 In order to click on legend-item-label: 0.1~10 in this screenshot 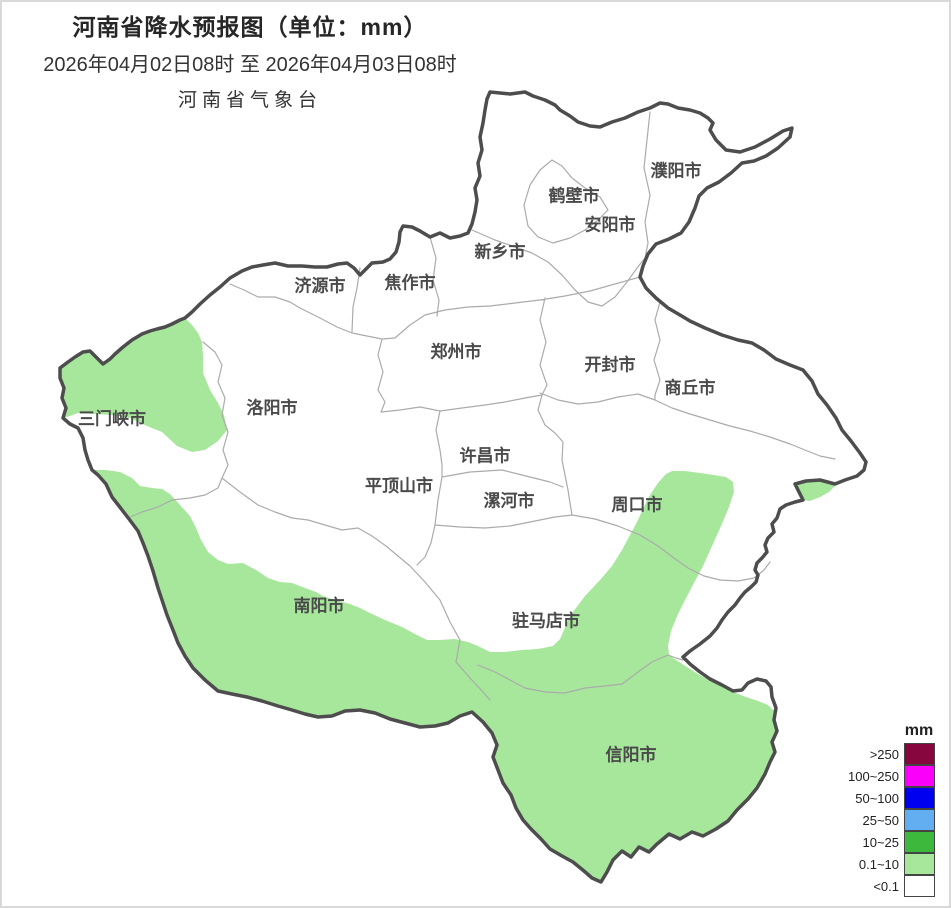, I will do `click(878, 864)`.